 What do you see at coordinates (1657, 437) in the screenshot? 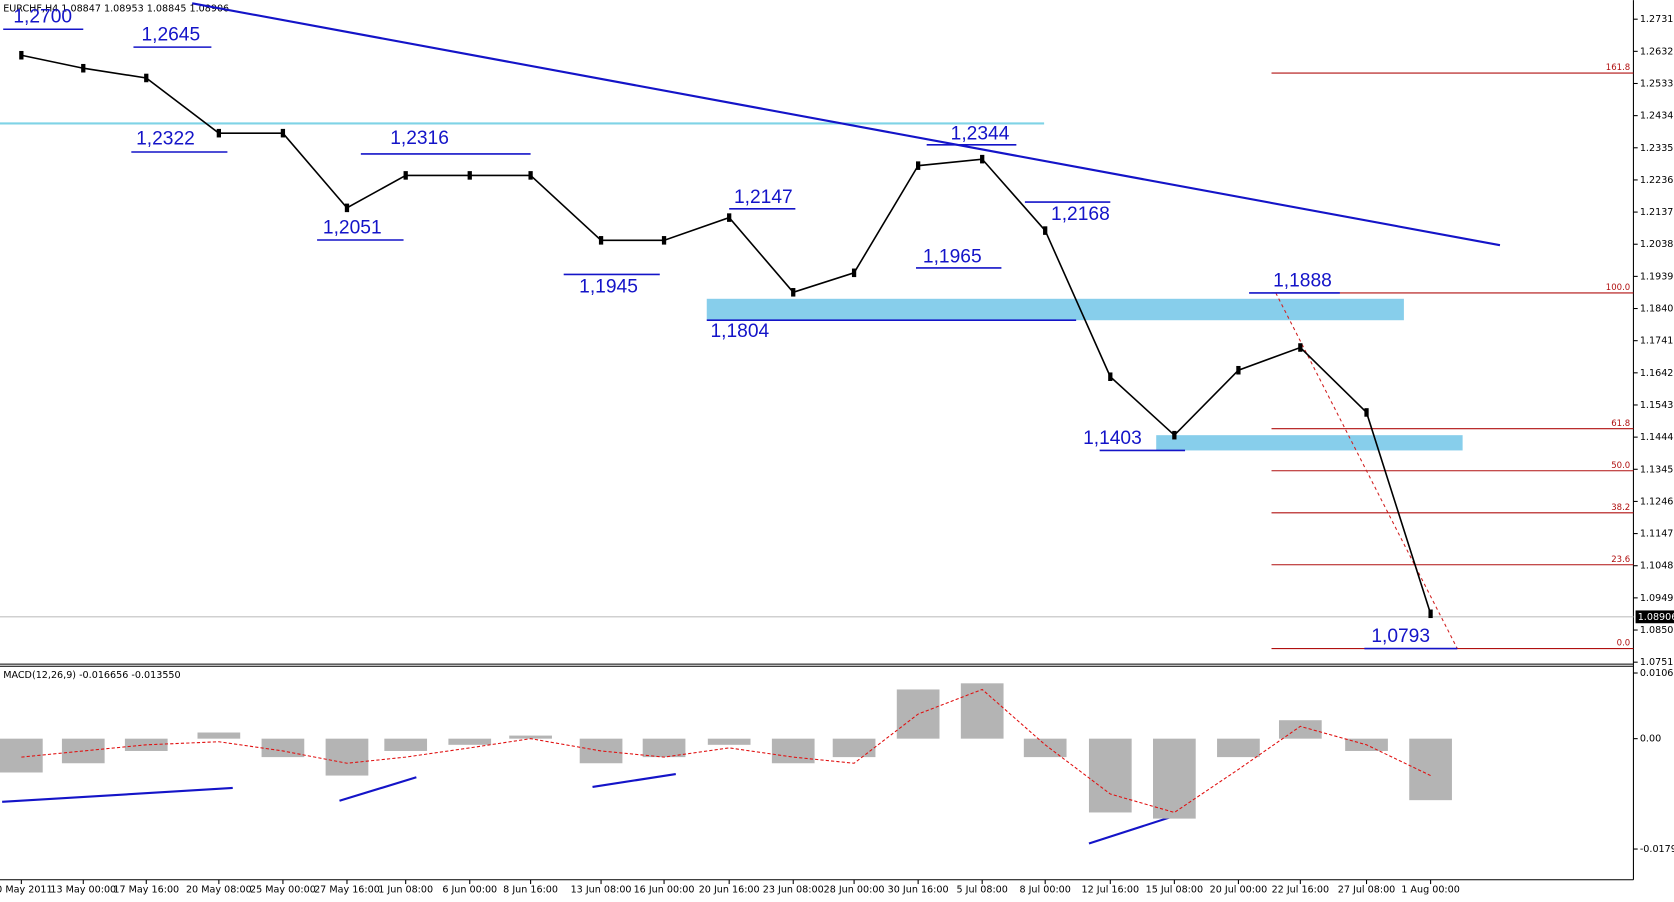
I see `y-tick-label: 1.14440` at bounding box center [1657, 437].